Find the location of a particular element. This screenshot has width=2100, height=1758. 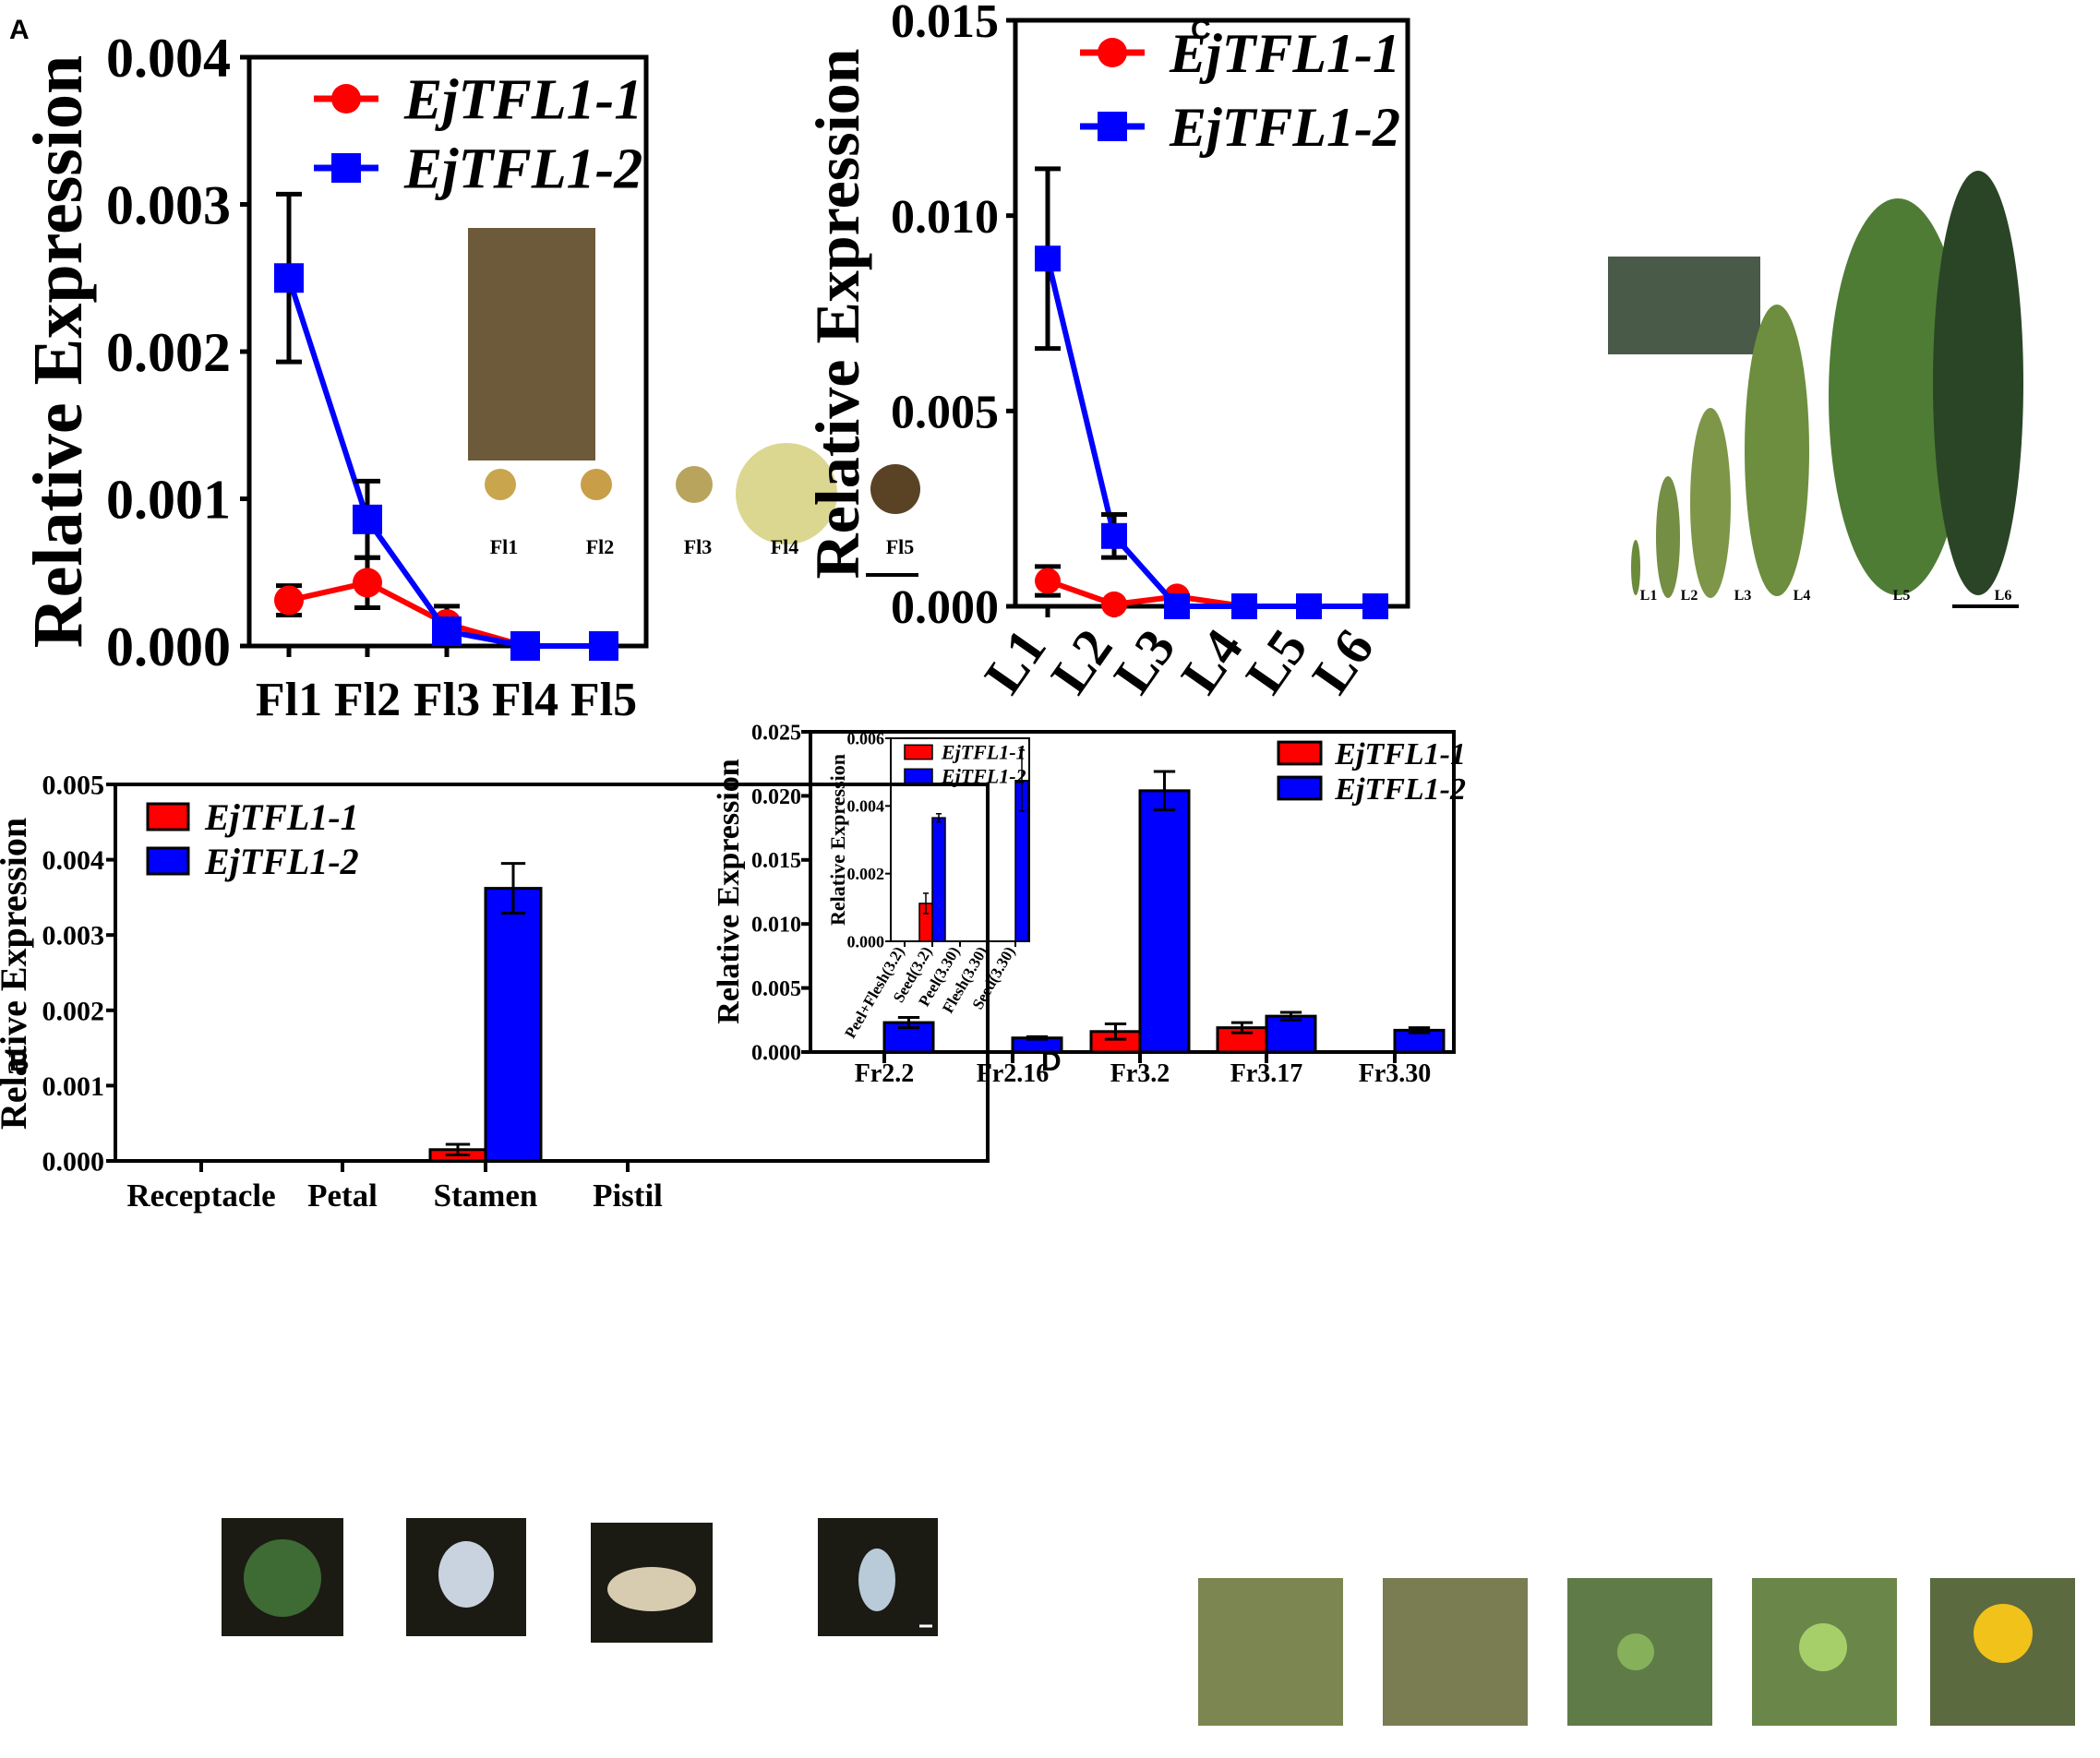

panel-d-inset-y-tick-label: 0.000 is located at coordinates (866, 941).